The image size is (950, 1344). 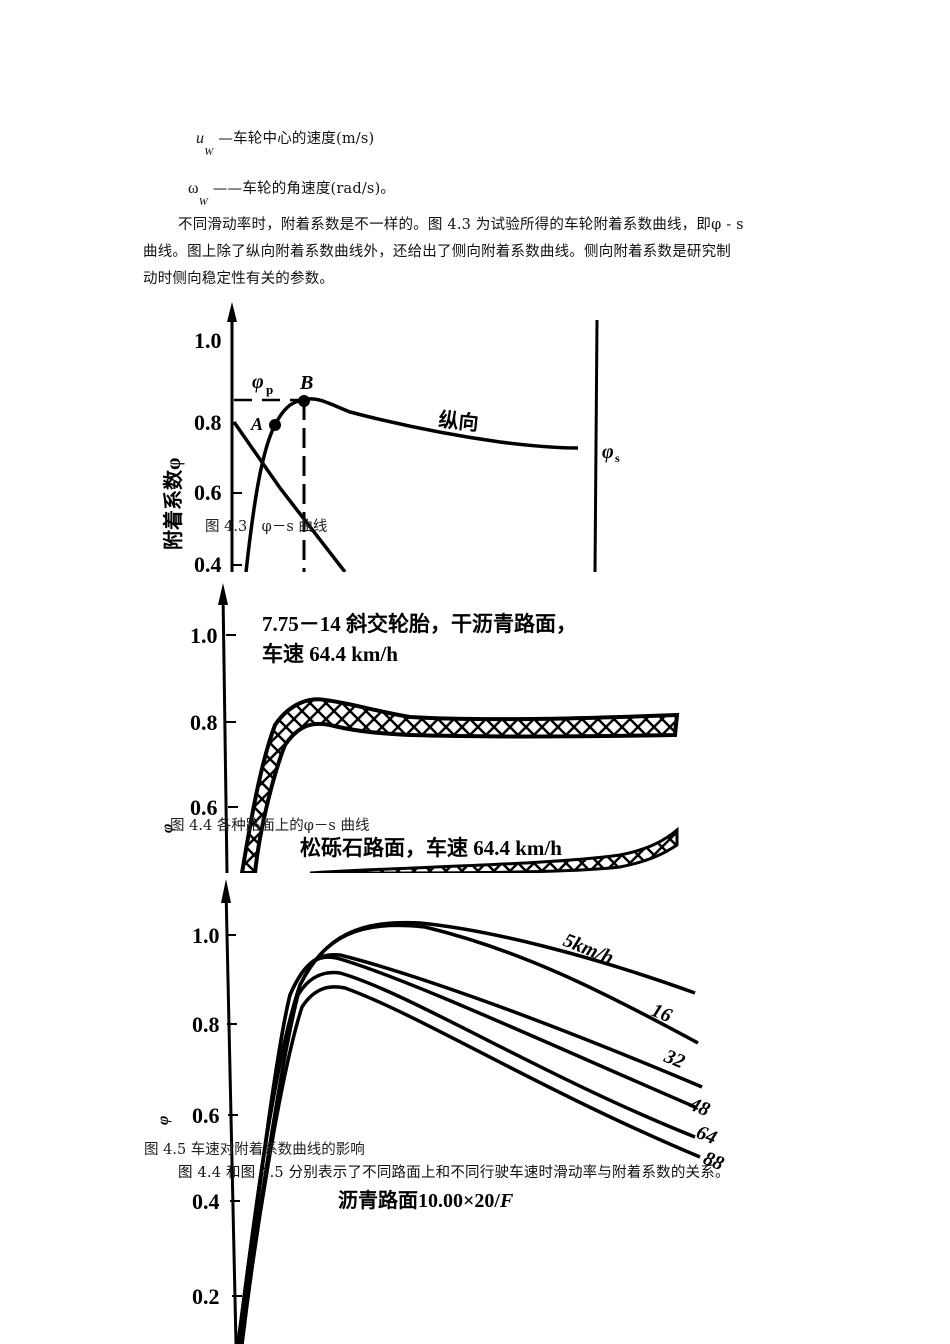 I want to click on svg-text: 纵向, so click(x=458, y=421).